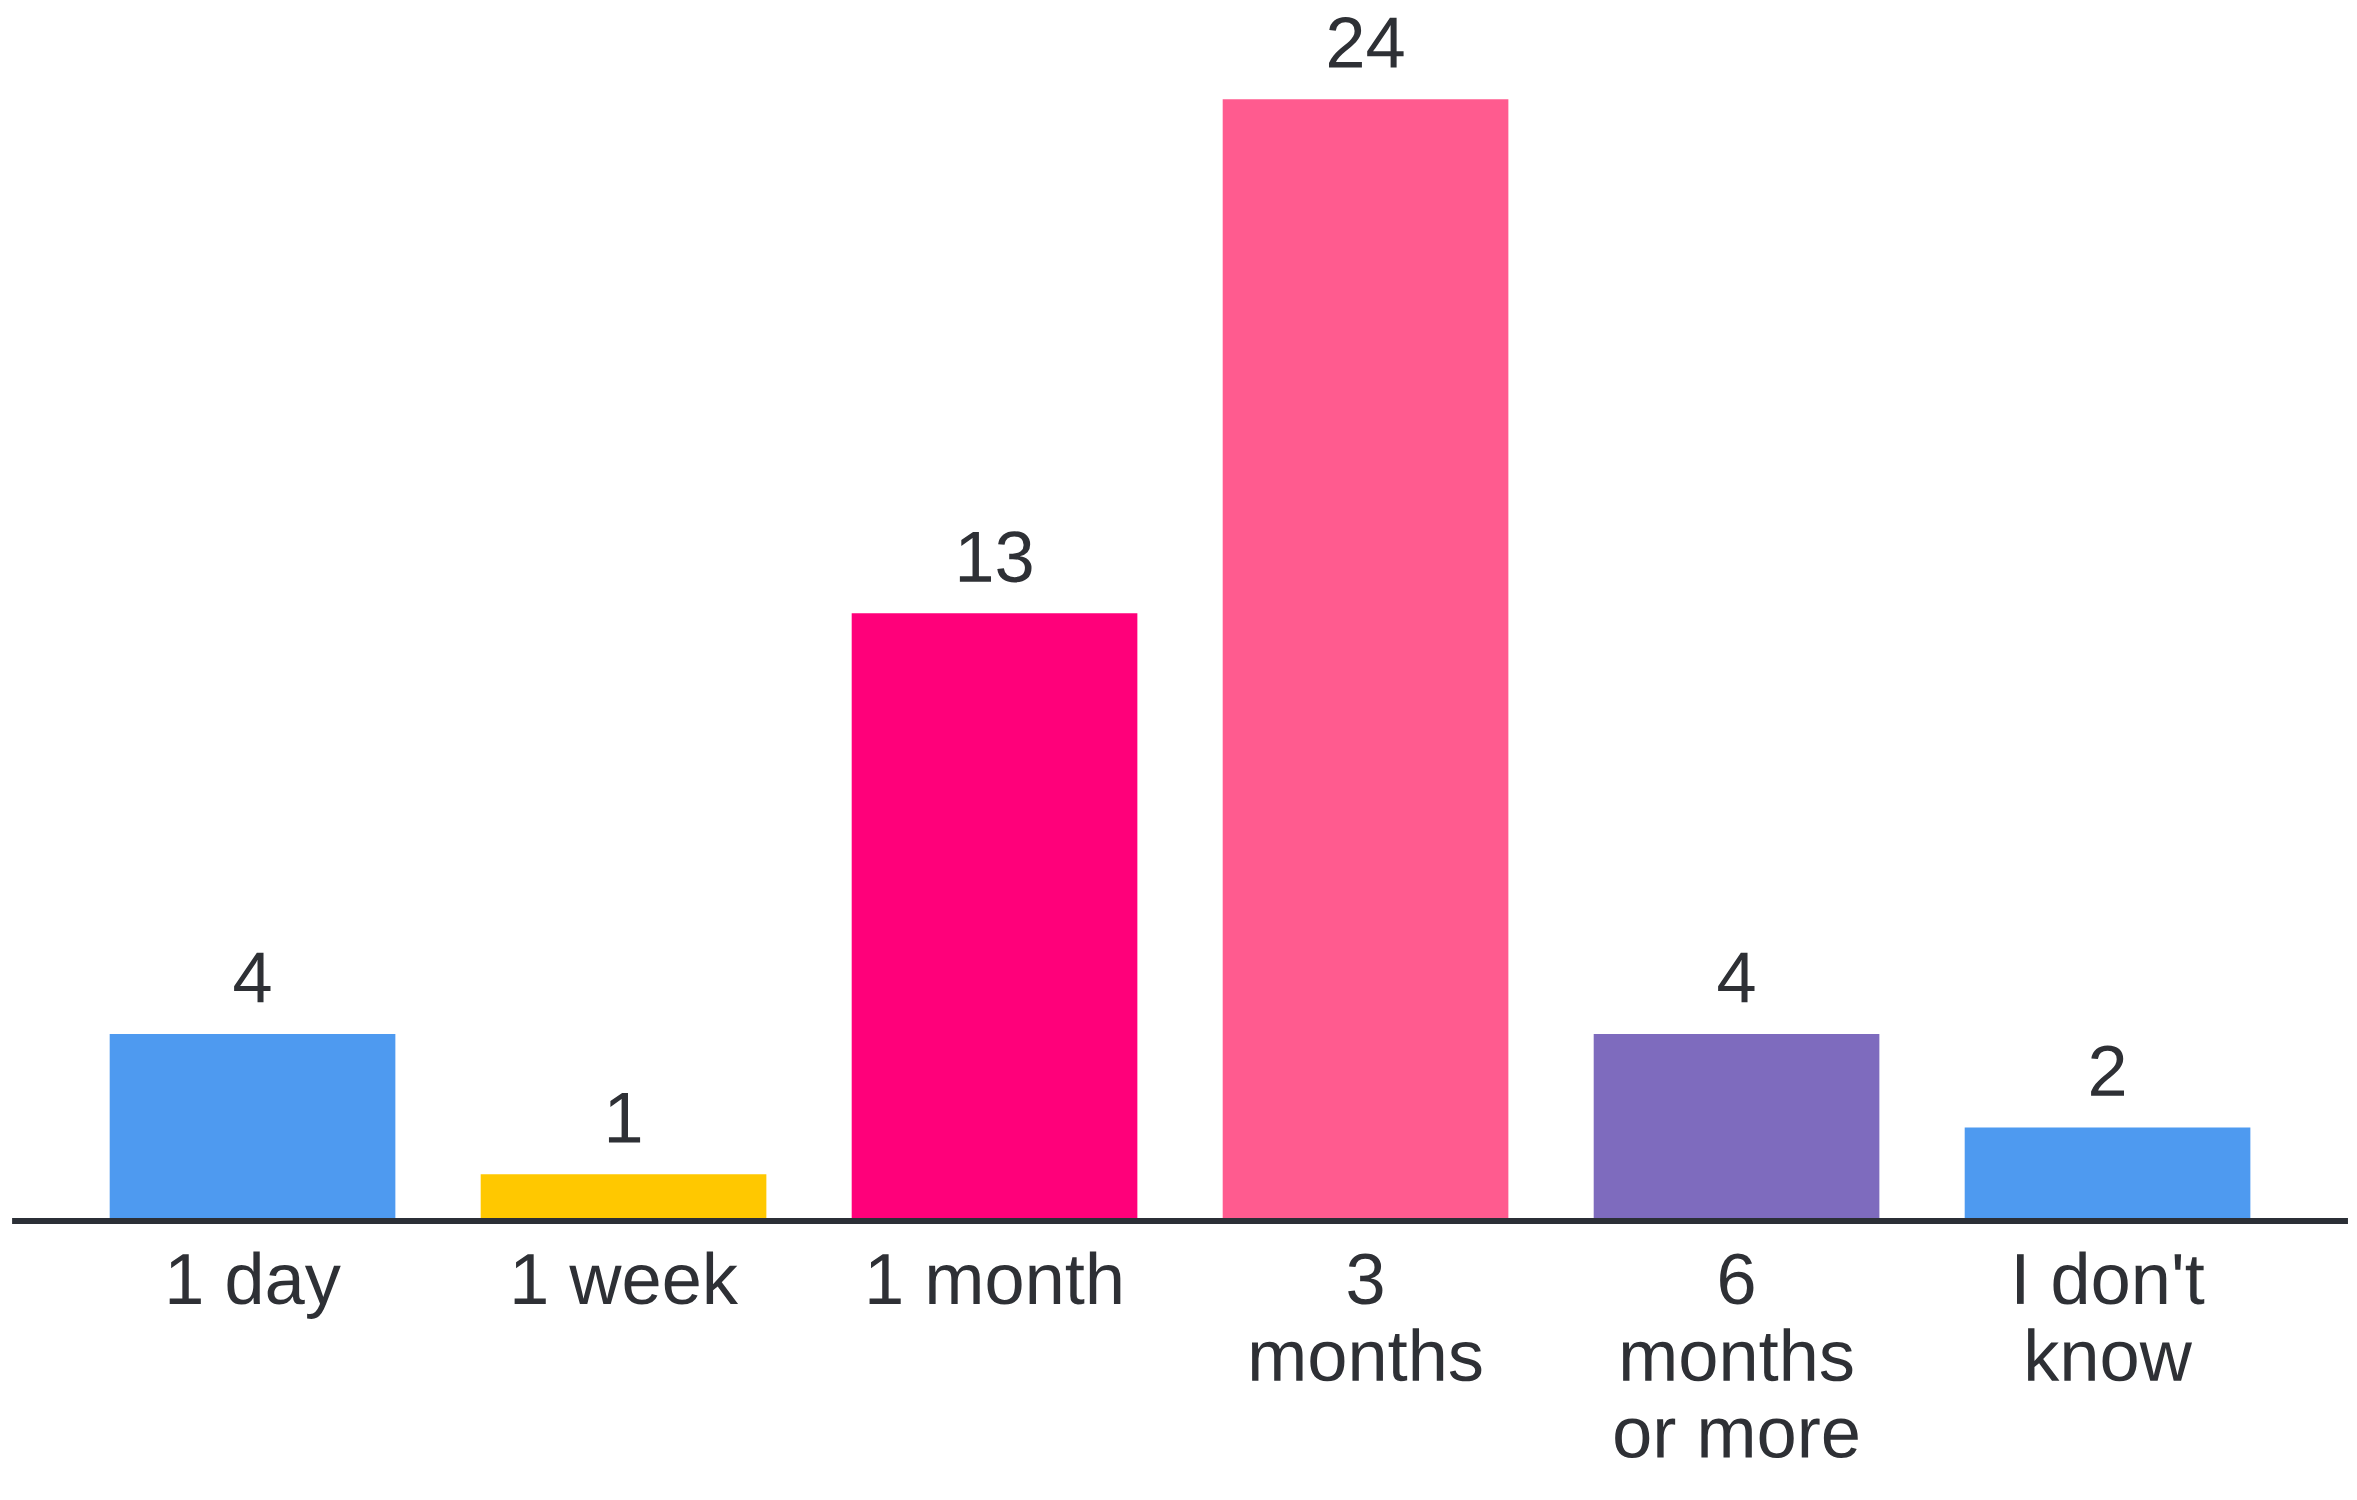  Describe the element at coordinates (2110, 1316) in the screenshot. I see `x-tick-label: I don't know` at that location.